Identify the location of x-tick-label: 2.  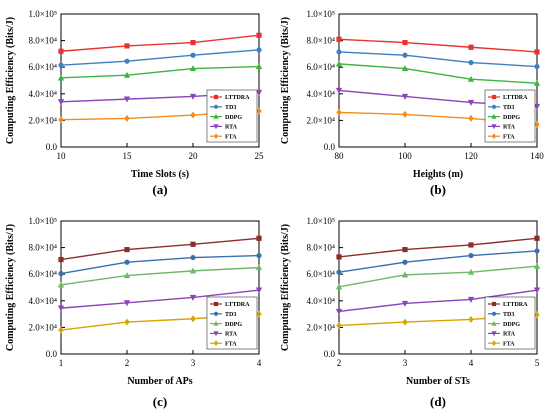
(127, 363).